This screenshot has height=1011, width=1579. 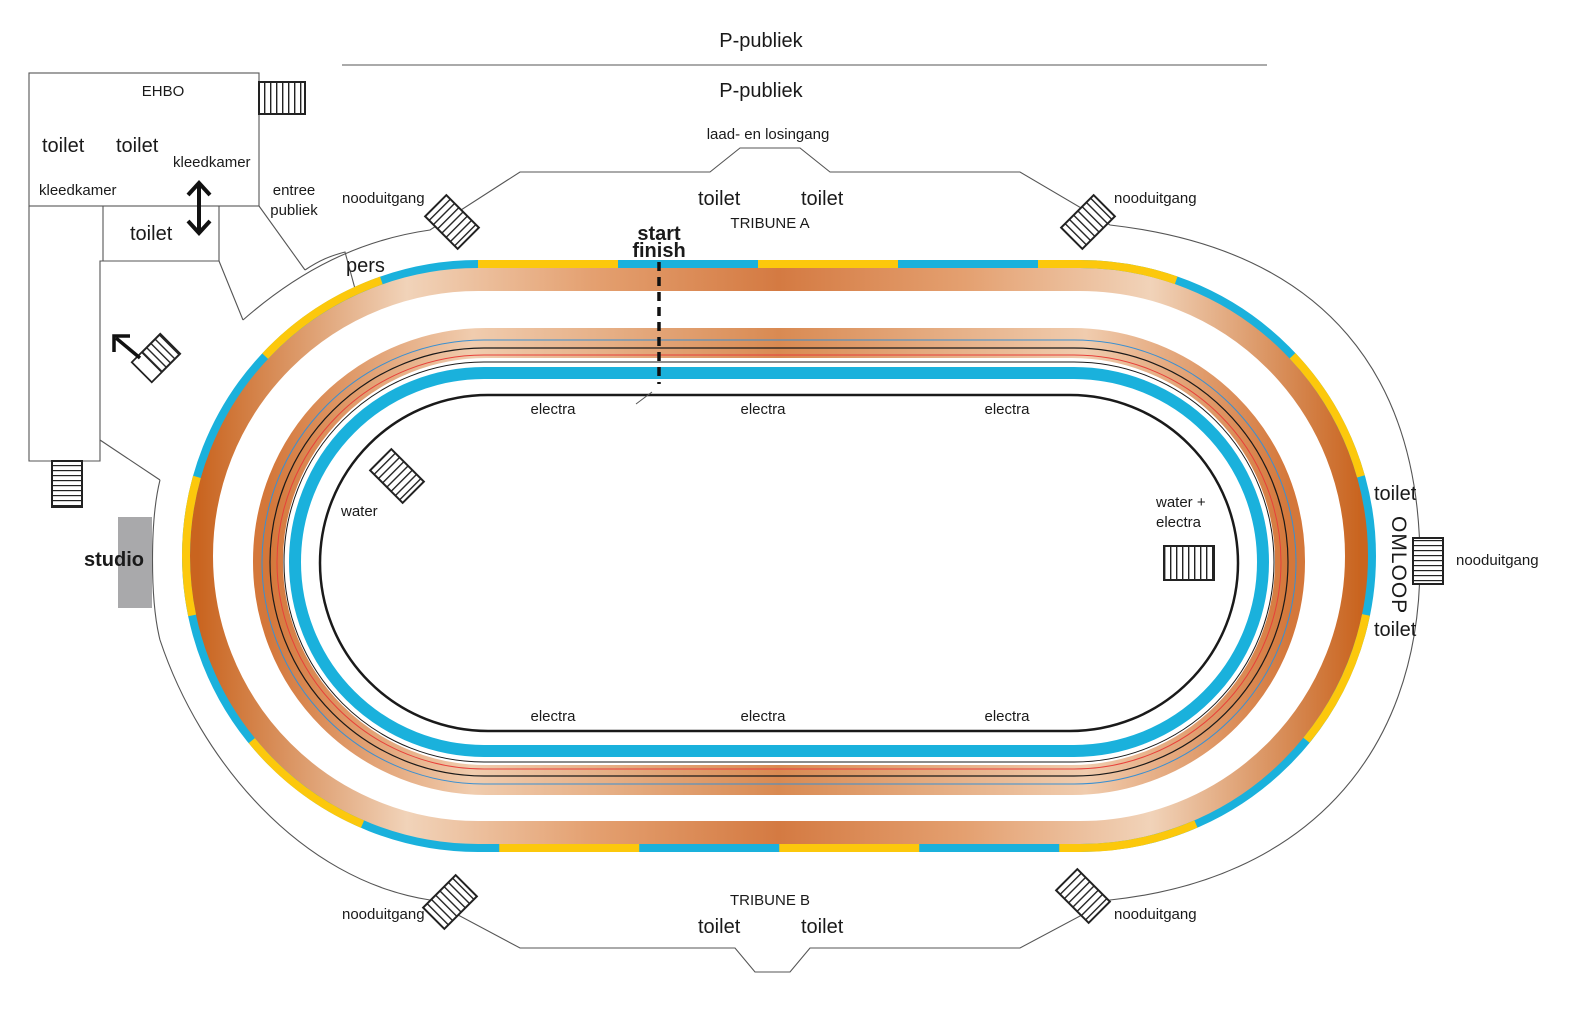 I want to click on water-electra-label: water +, so click(x=1181, y=502).